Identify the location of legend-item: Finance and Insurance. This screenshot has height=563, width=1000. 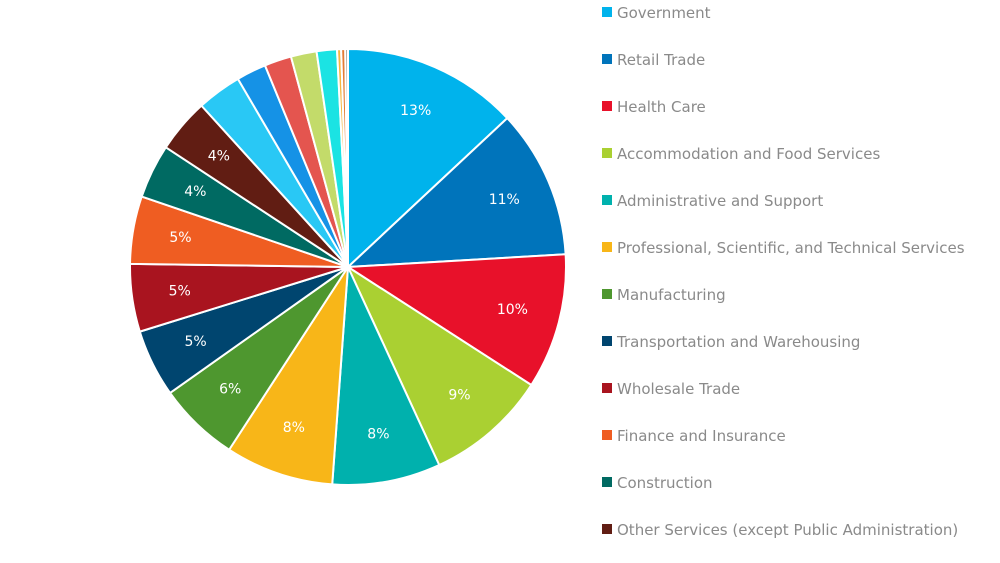
(797, 436).